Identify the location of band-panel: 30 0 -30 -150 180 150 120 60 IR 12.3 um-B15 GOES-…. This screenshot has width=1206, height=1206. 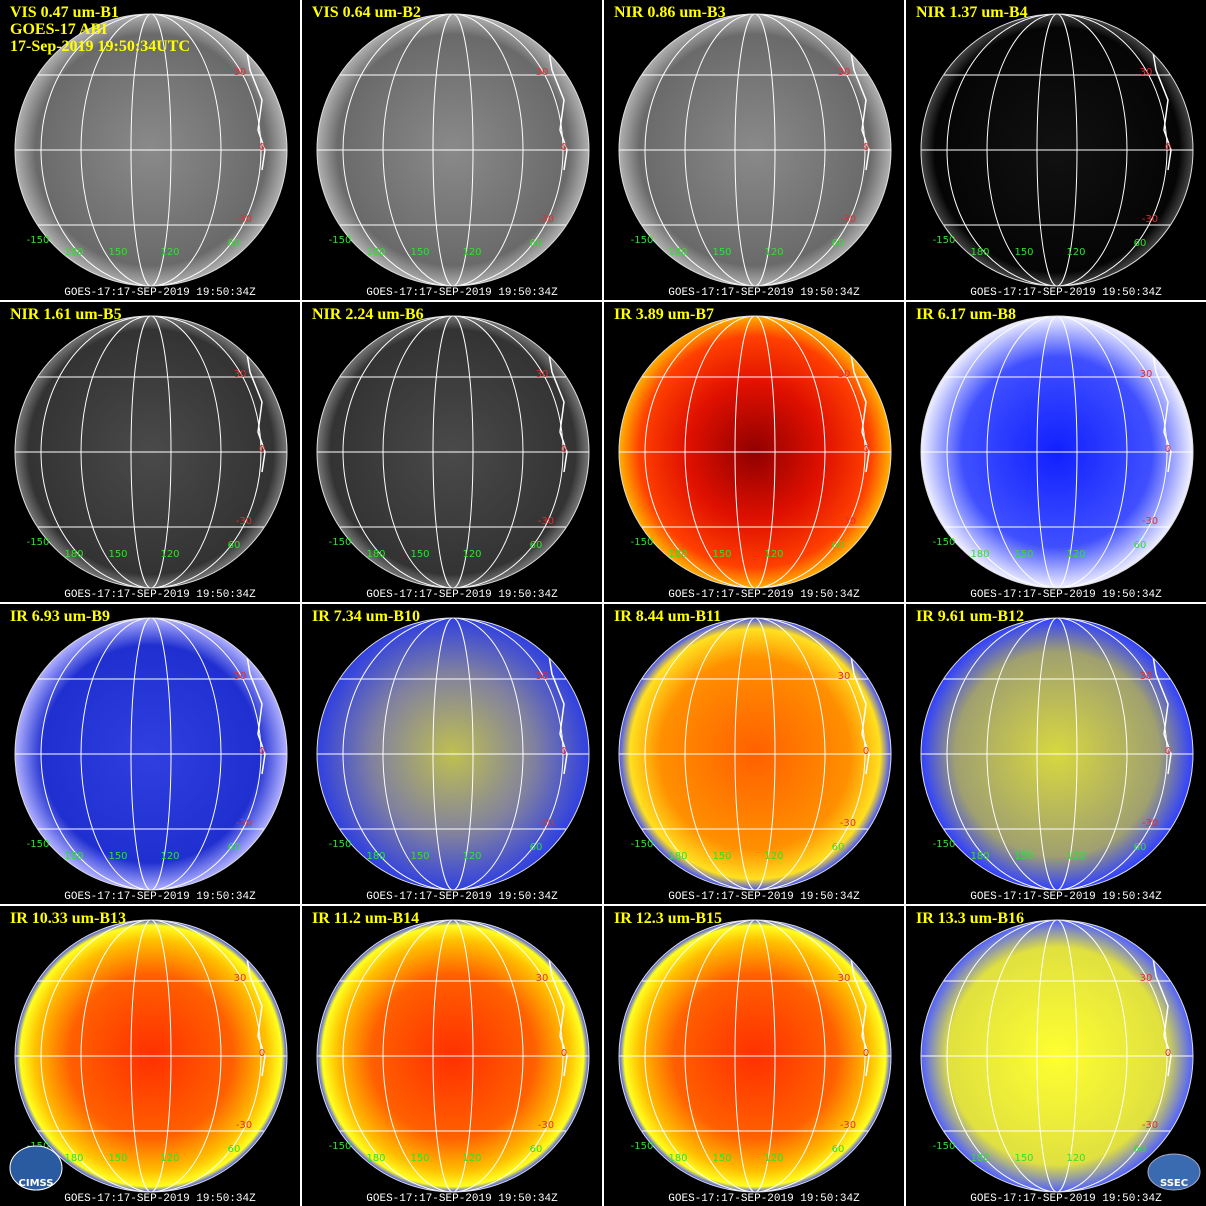
(754, 1056).